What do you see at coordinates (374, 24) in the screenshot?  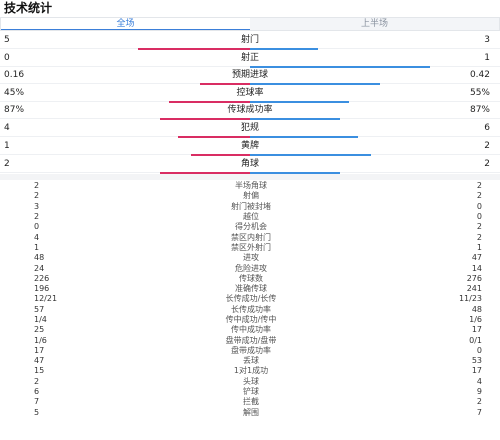 I see `tab-first-half: 上半场` at bounding box center [374, 24].